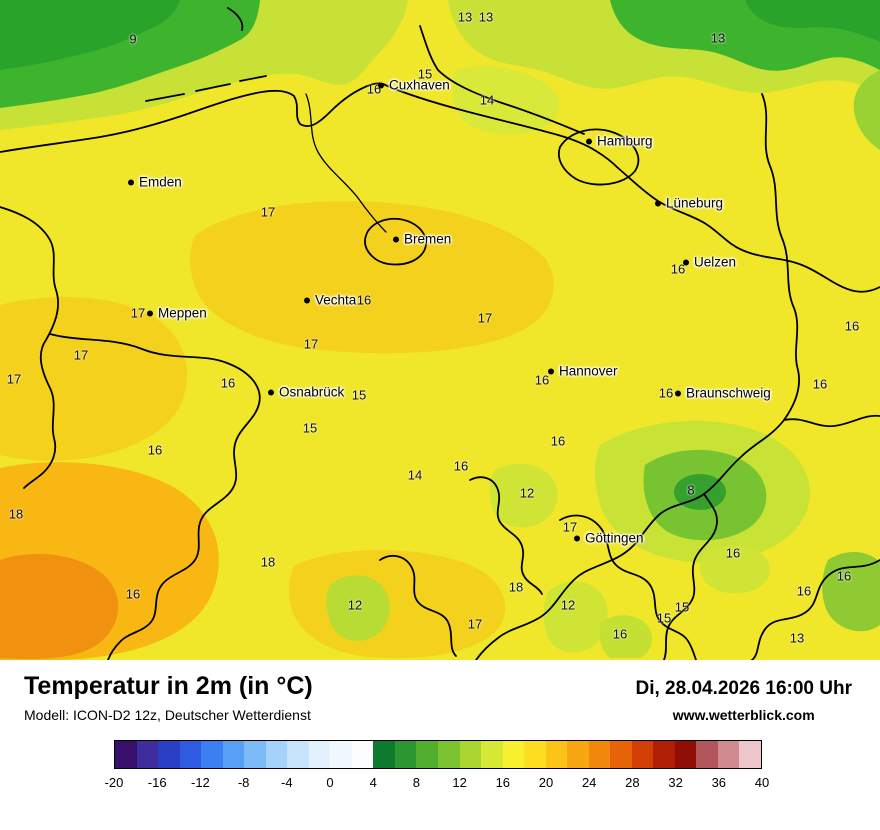 The width and height of the screenshot is (880, 830). What do you see at coordinates (428, 239) in the screenshot?
I see `city-label: Bremen` at bounding box center [428, 239].